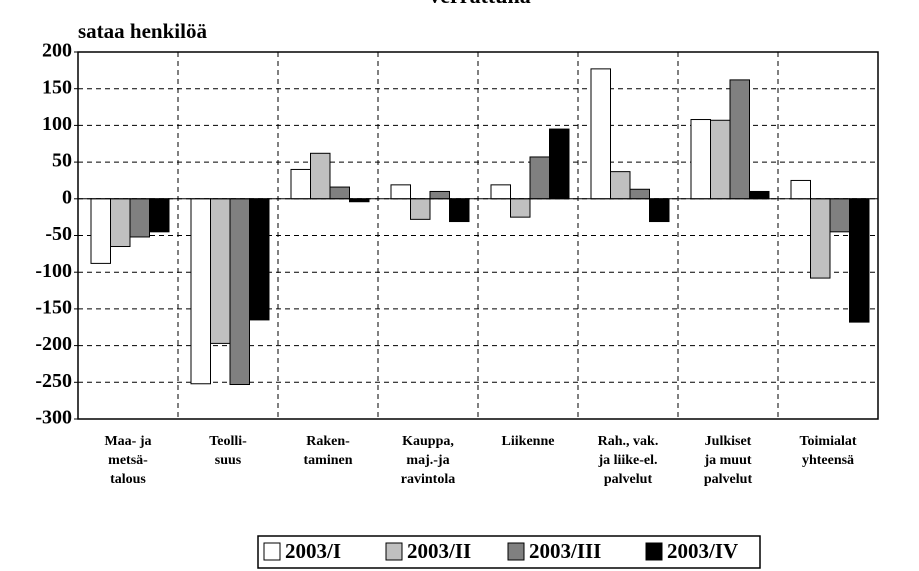 Image resolution: width=919 pixels, height=571 pixels. I want to click on legend-label: 2003/II, so click(439, 551).